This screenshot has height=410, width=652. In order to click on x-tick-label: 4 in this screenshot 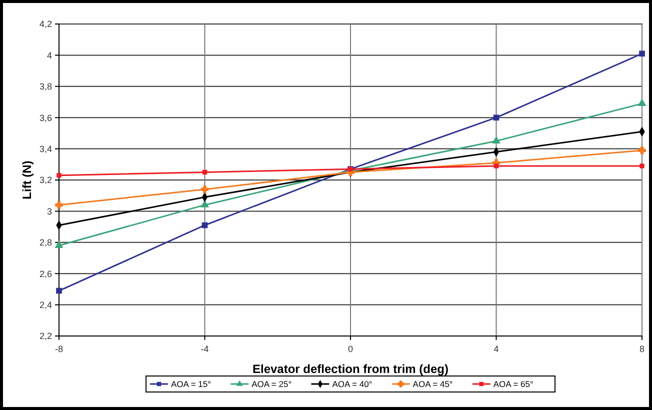, I will do `click(496, 349)`.